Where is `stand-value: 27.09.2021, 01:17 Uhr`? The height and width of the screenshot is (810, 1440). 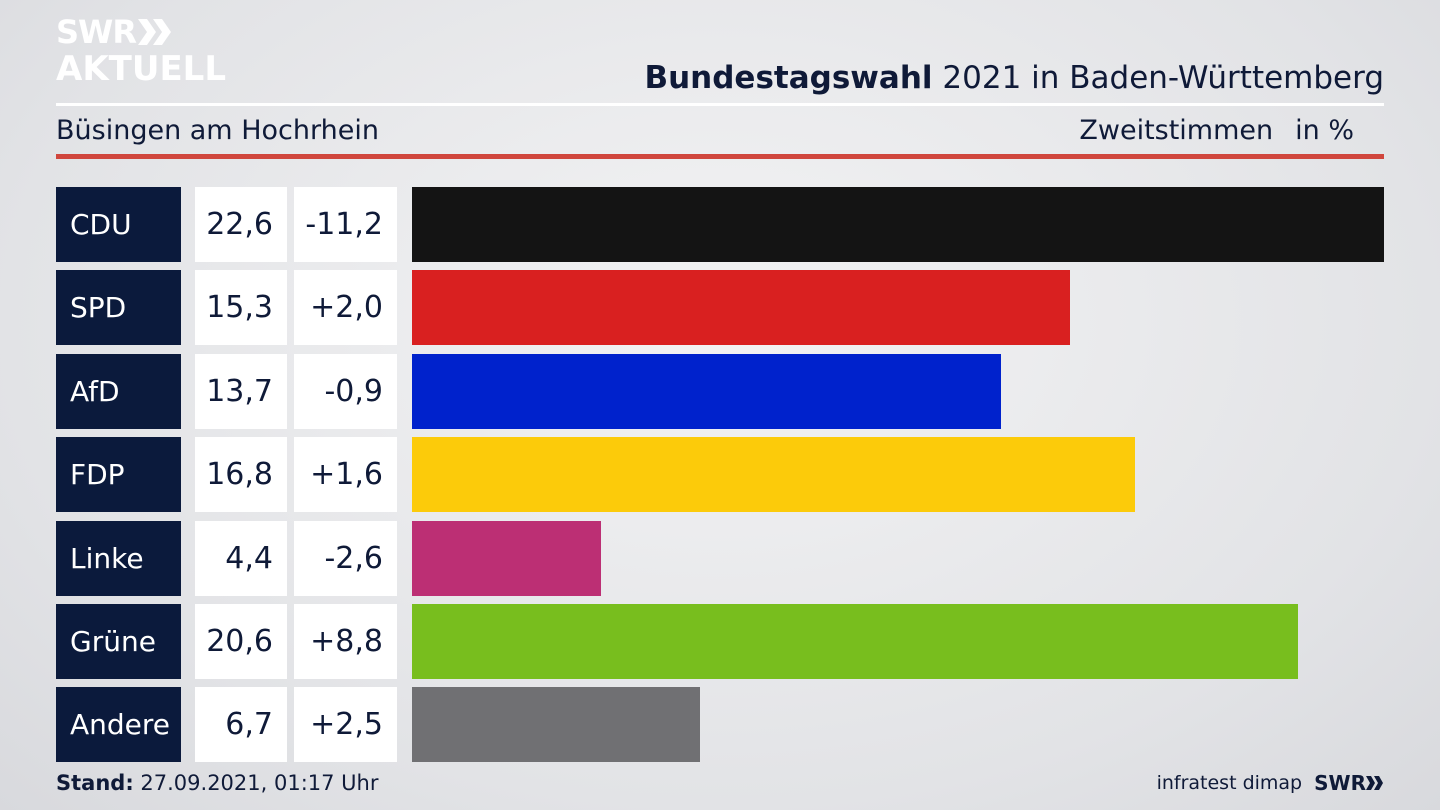 stand-value: 27.09.2021, 01:17 Uhr is located at coordinates (256, 783).